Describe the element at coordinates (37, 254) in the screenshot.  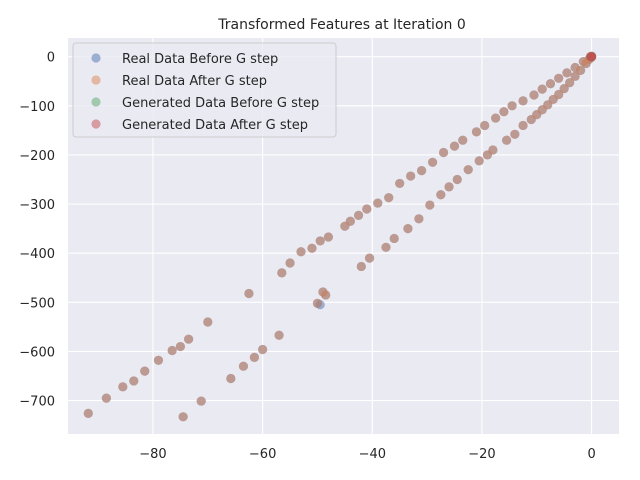
I see `y-tick-label: −400` at that location.